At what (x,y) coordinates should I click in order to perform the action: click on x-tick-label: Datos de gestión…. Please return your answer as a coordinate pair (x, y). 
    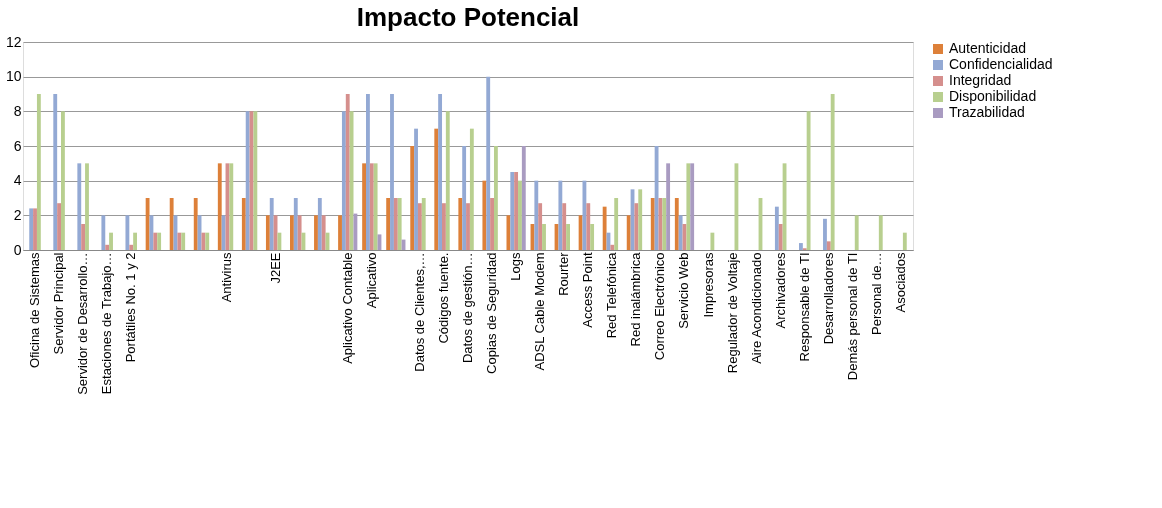
    Looking at the image, I should click on (467, 308).